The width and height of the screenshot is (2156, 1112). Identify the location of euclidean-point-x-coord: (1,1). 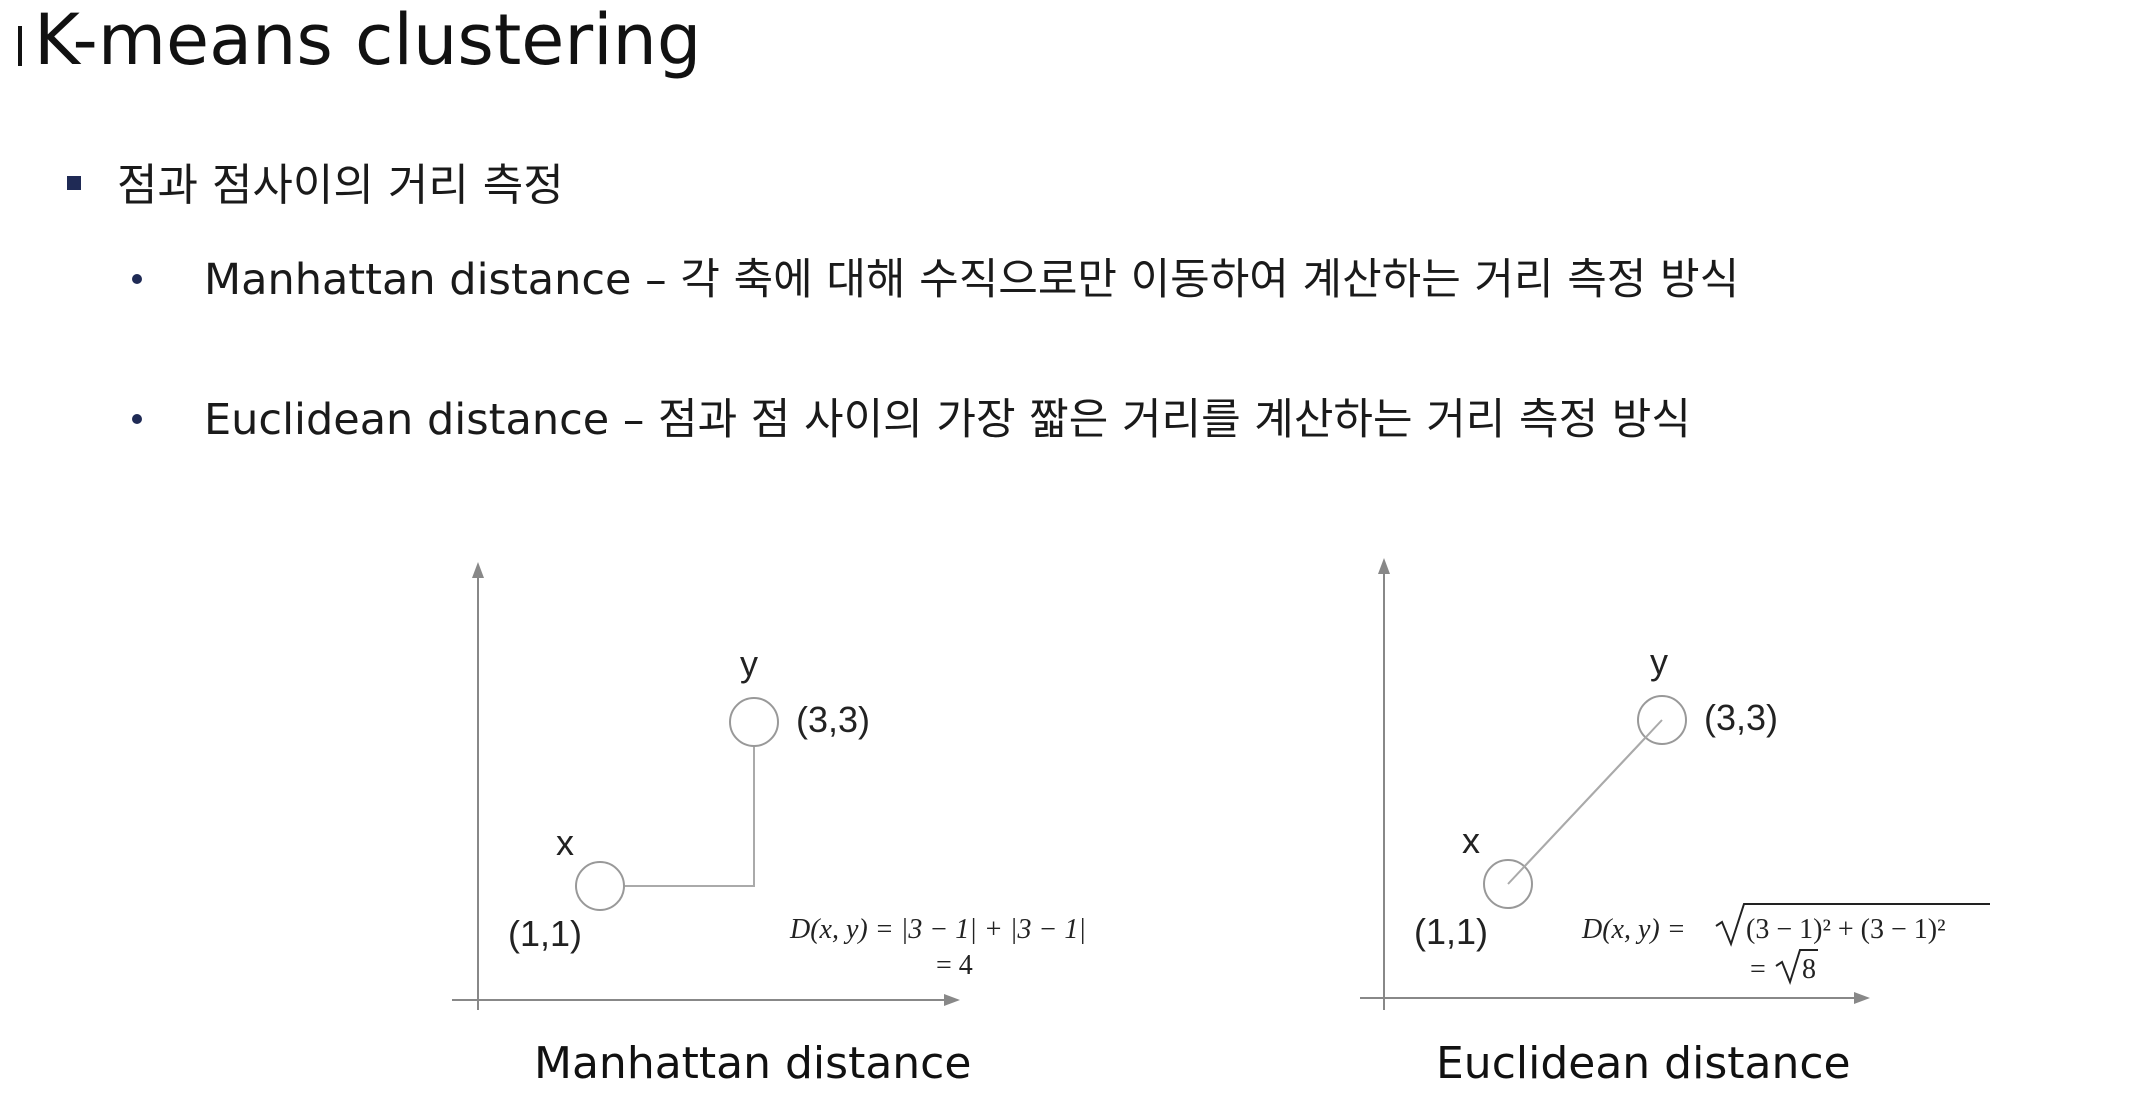
(1451, 931).